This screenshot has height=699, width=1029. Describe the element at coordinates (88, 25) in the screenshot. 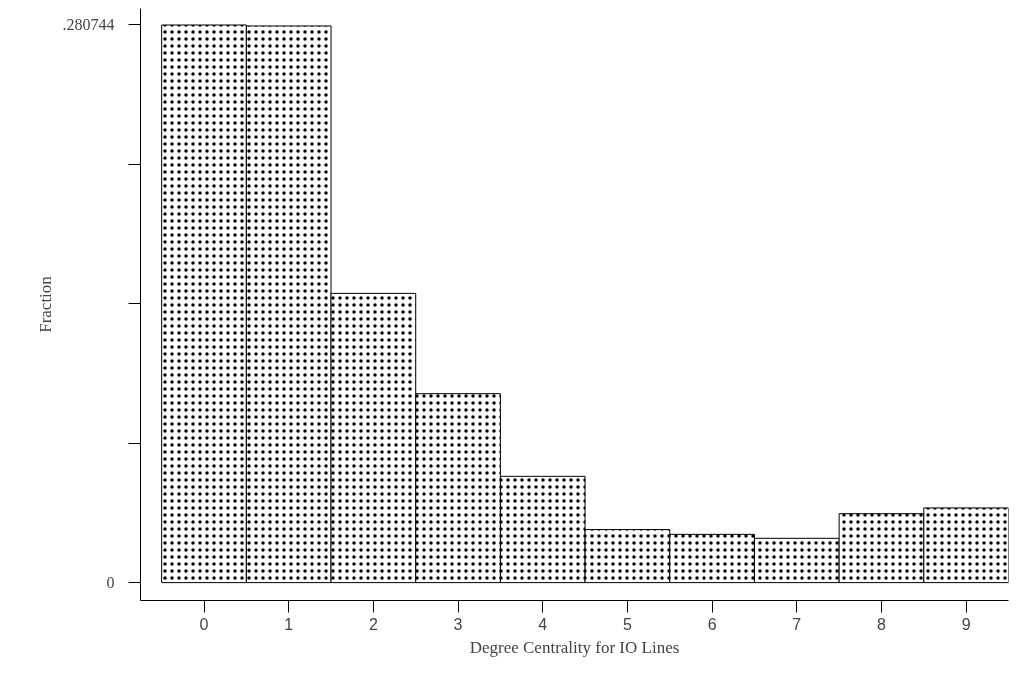

I see `y-tick-label: .280744` at that location.